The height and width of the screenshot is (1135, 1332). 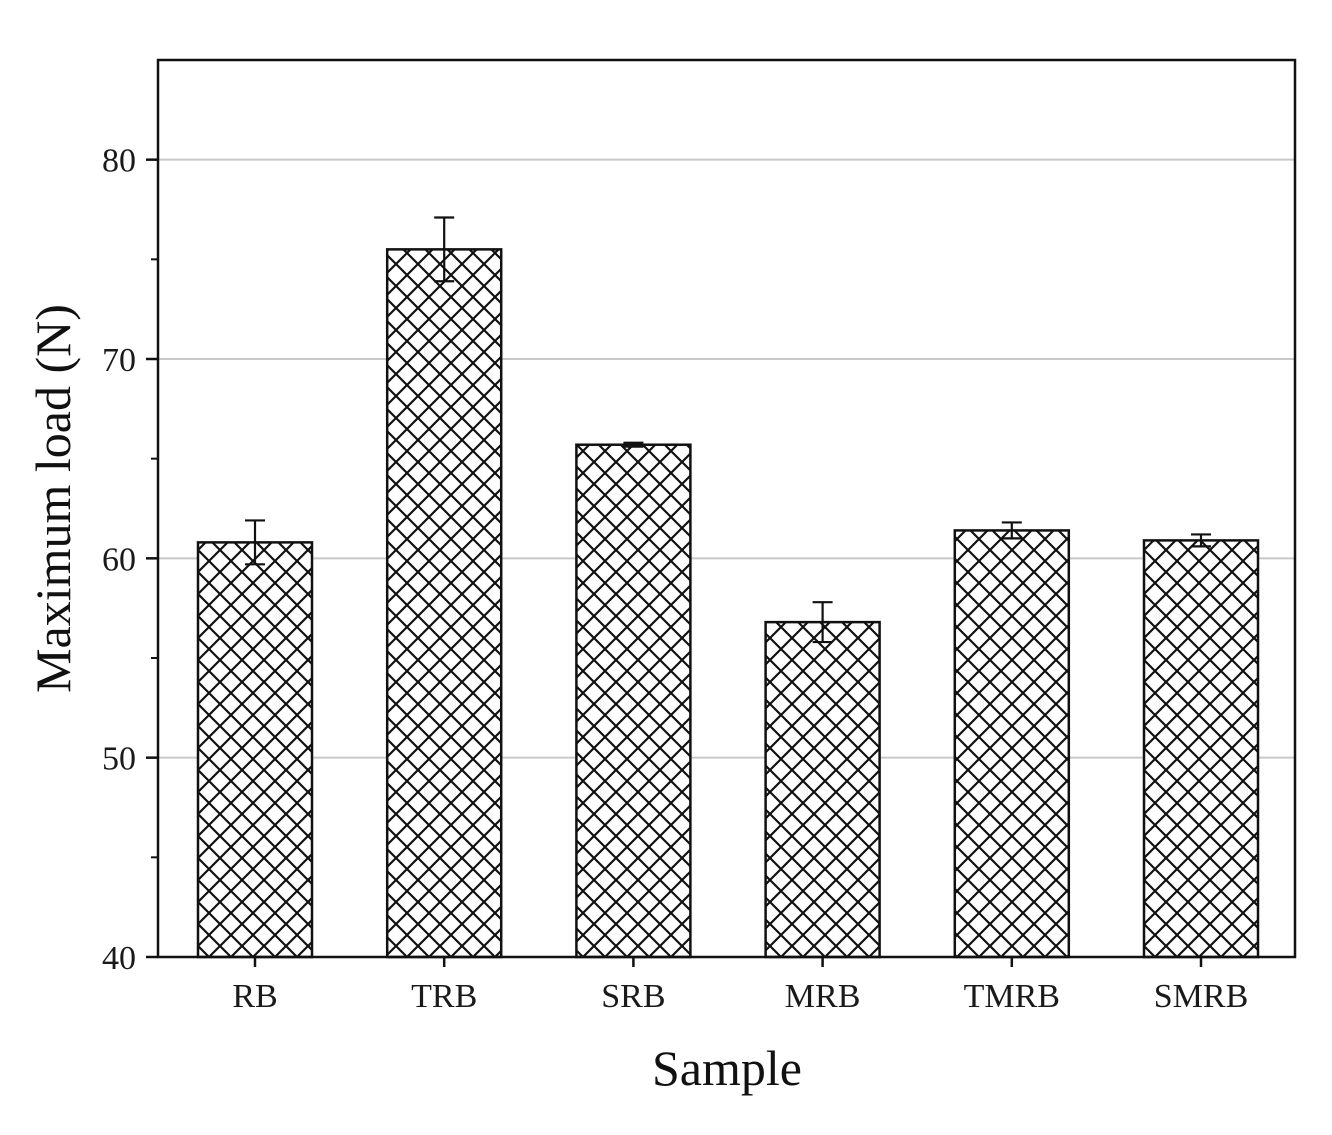 What do you see at coordinates (53, 498) in the screenshot?
I see `y-axis-title: Maximum load (N)` at bounding box center [53, 498].